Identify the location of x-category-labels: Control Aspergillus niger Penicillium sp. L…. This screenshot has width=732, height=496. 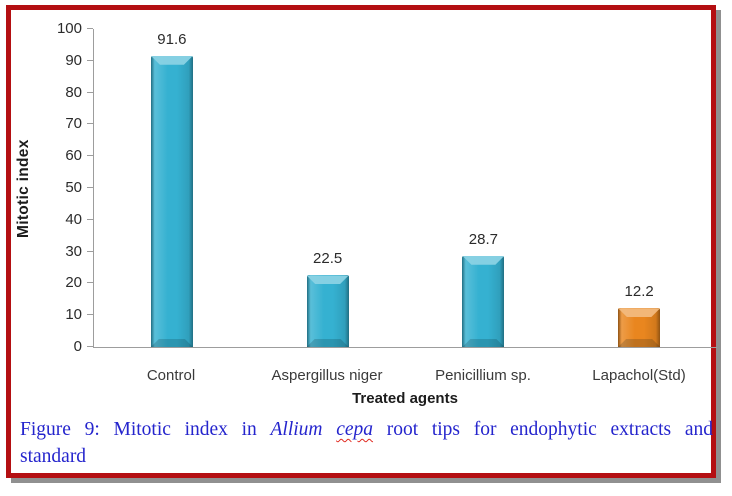
(405, 375).